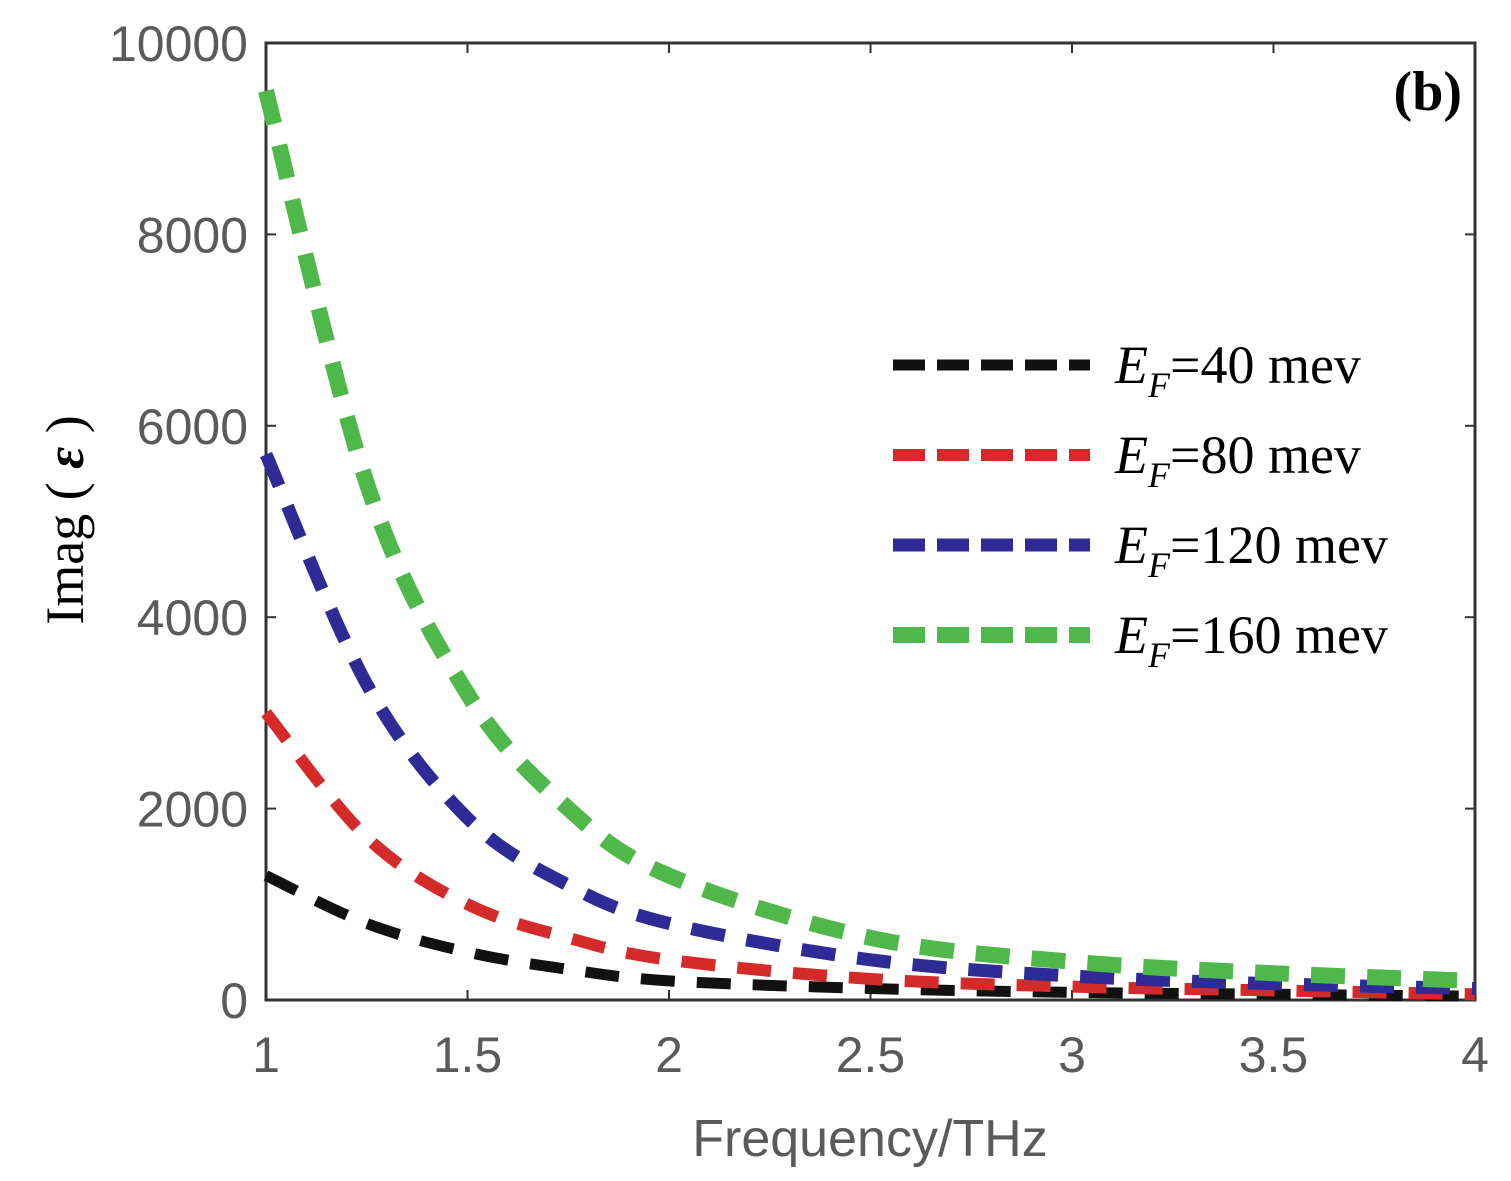 This screenshot has width=1511, height=1181. I want to click on legend-label-0: EF=40 mev, so click(1237, 370).